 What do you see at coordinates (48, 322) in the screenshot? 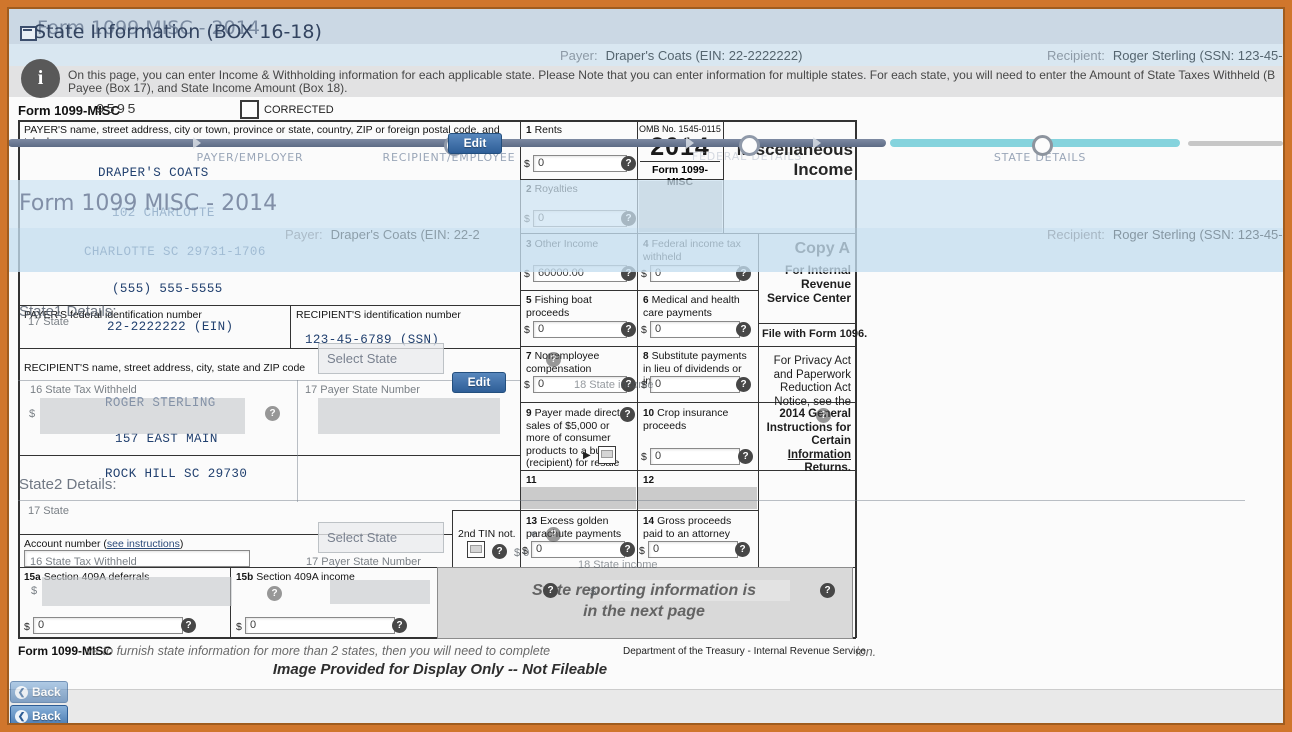
I see `ghost-box17-state: 17 State` at bounding box center [48, 322].